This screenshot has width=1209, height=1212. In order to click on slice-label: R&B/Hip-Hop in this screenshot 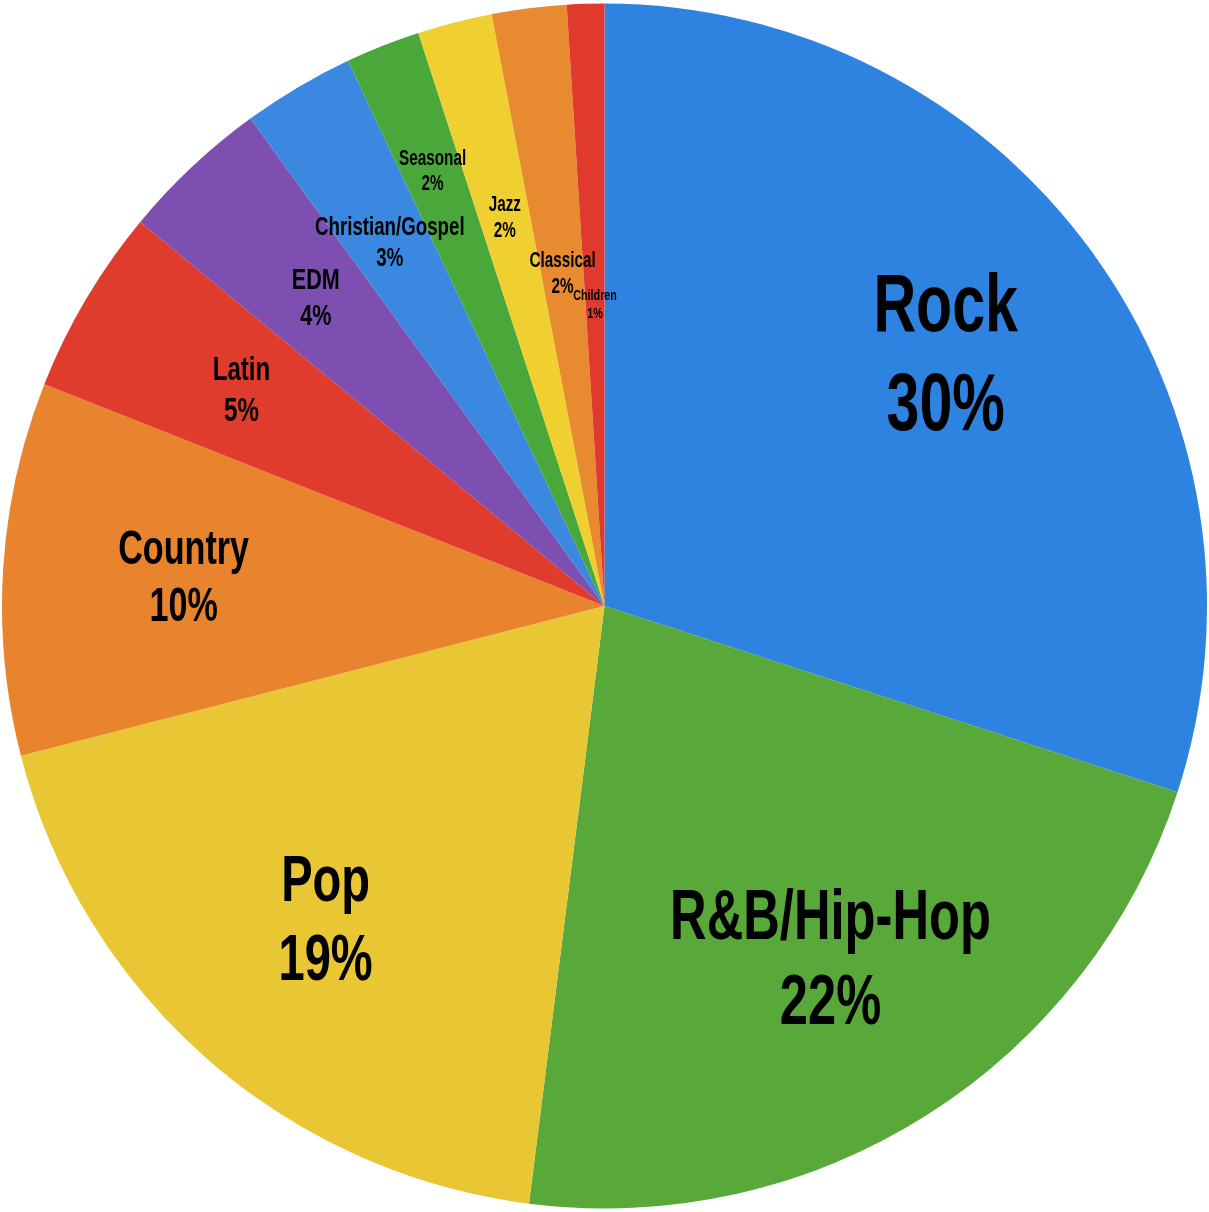, I will do `click(830, 915)`.